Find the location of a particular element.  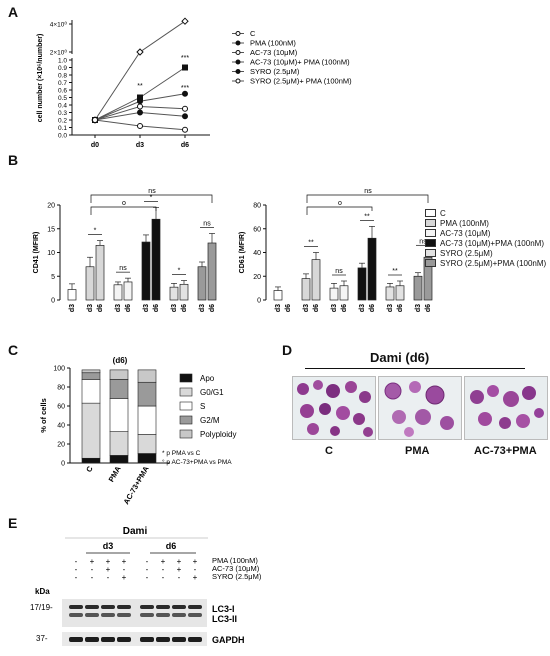

significance-mark: ** is located at coordinates (395, 271).